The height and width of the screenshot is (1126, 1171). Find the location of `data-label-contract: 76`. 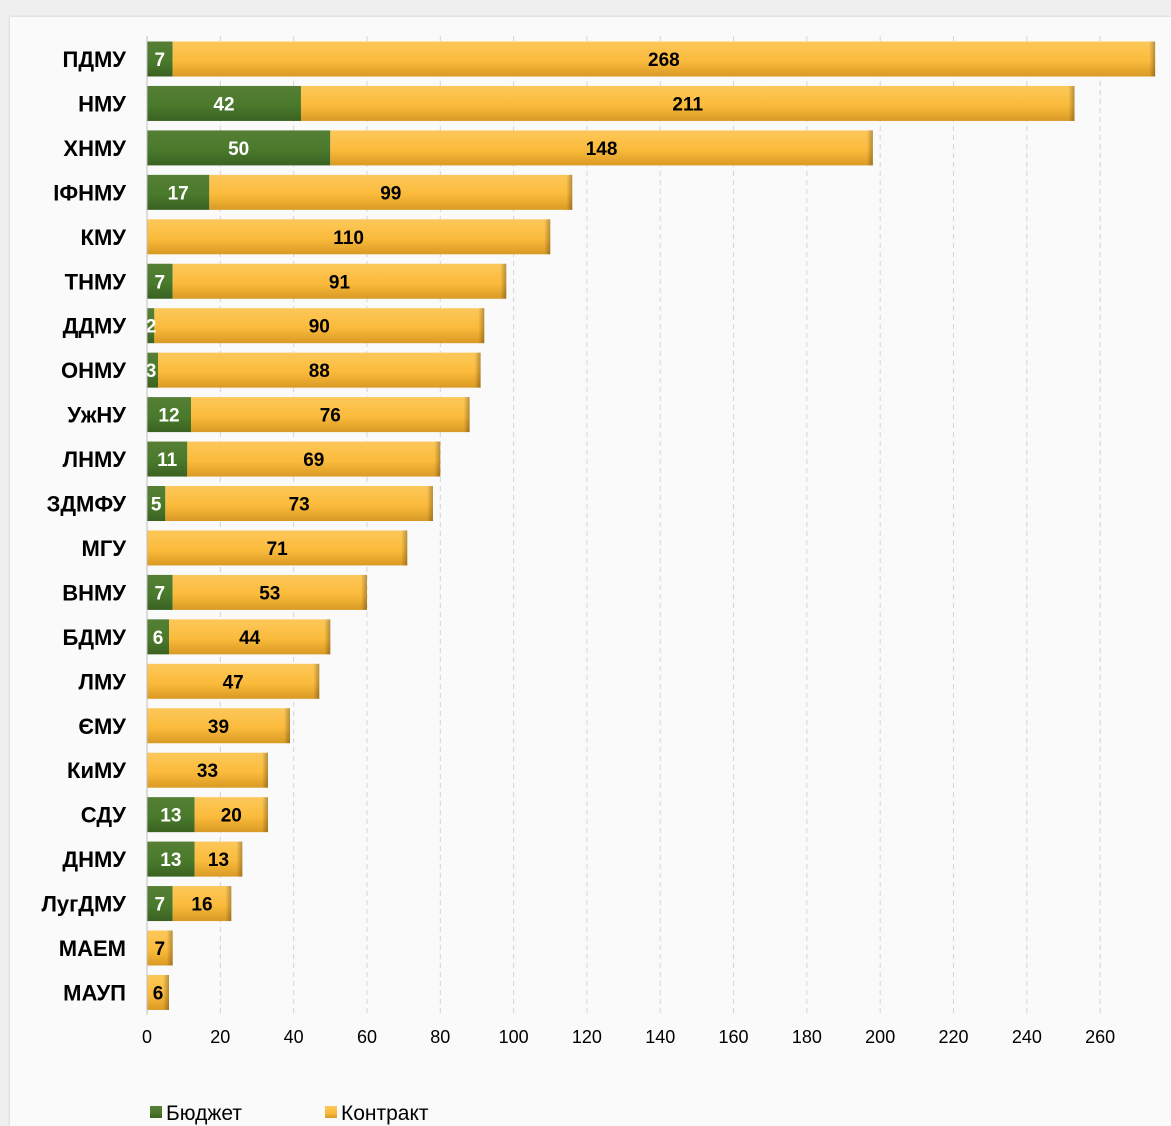

data-label-contract: 76 is located at coordinates (330, 416).